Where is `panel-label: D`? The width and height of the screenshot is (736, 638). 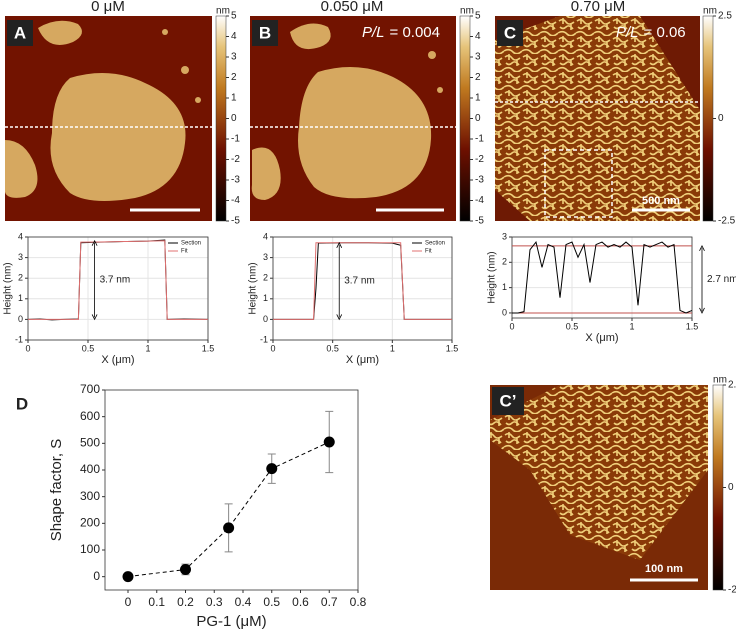
panel-label: D is located at coordinates (22, 403).